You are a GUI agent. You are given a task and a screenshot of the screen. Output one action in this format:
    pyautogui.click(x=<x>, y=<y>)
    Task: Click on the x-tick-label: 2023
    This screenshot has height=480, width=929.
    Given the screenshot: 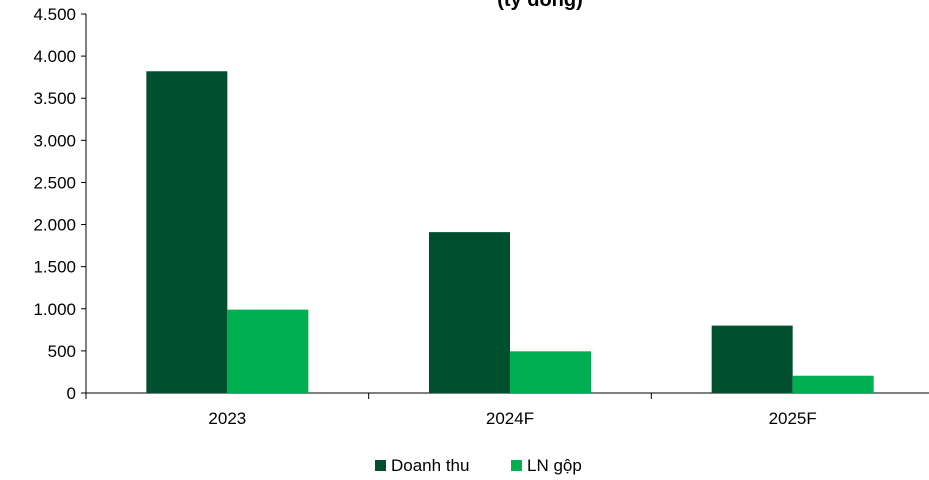 What is the action you would take?
    pyautogui.click(x=227, y=418)
    